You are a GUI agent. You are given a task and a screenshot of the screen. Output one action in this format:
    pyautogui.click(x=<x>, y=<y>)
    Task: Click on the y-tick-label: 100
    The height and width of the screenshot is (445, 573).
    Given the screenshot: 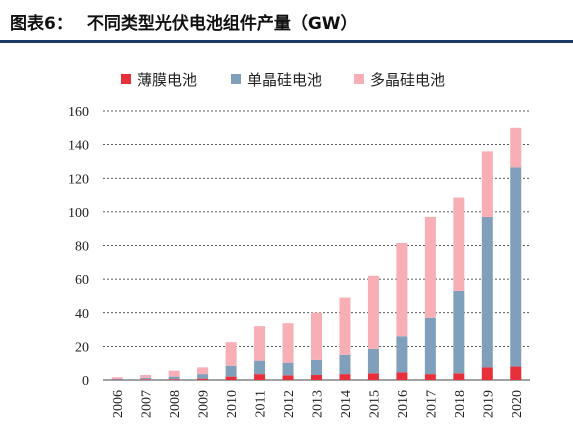 What is the action you would take?
    pyautogui.click(x=78, y=213)
    